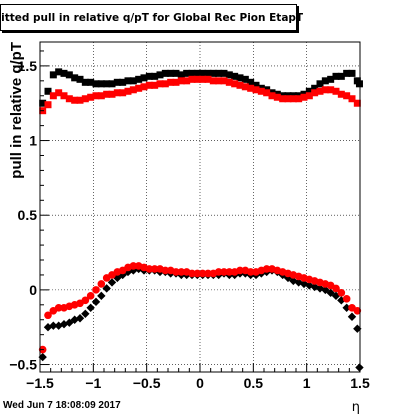  What do you see at coordinates (23, 365) in the screenshot?
I see `y-tick-label: −0.5` at bounding box center [23, 365].